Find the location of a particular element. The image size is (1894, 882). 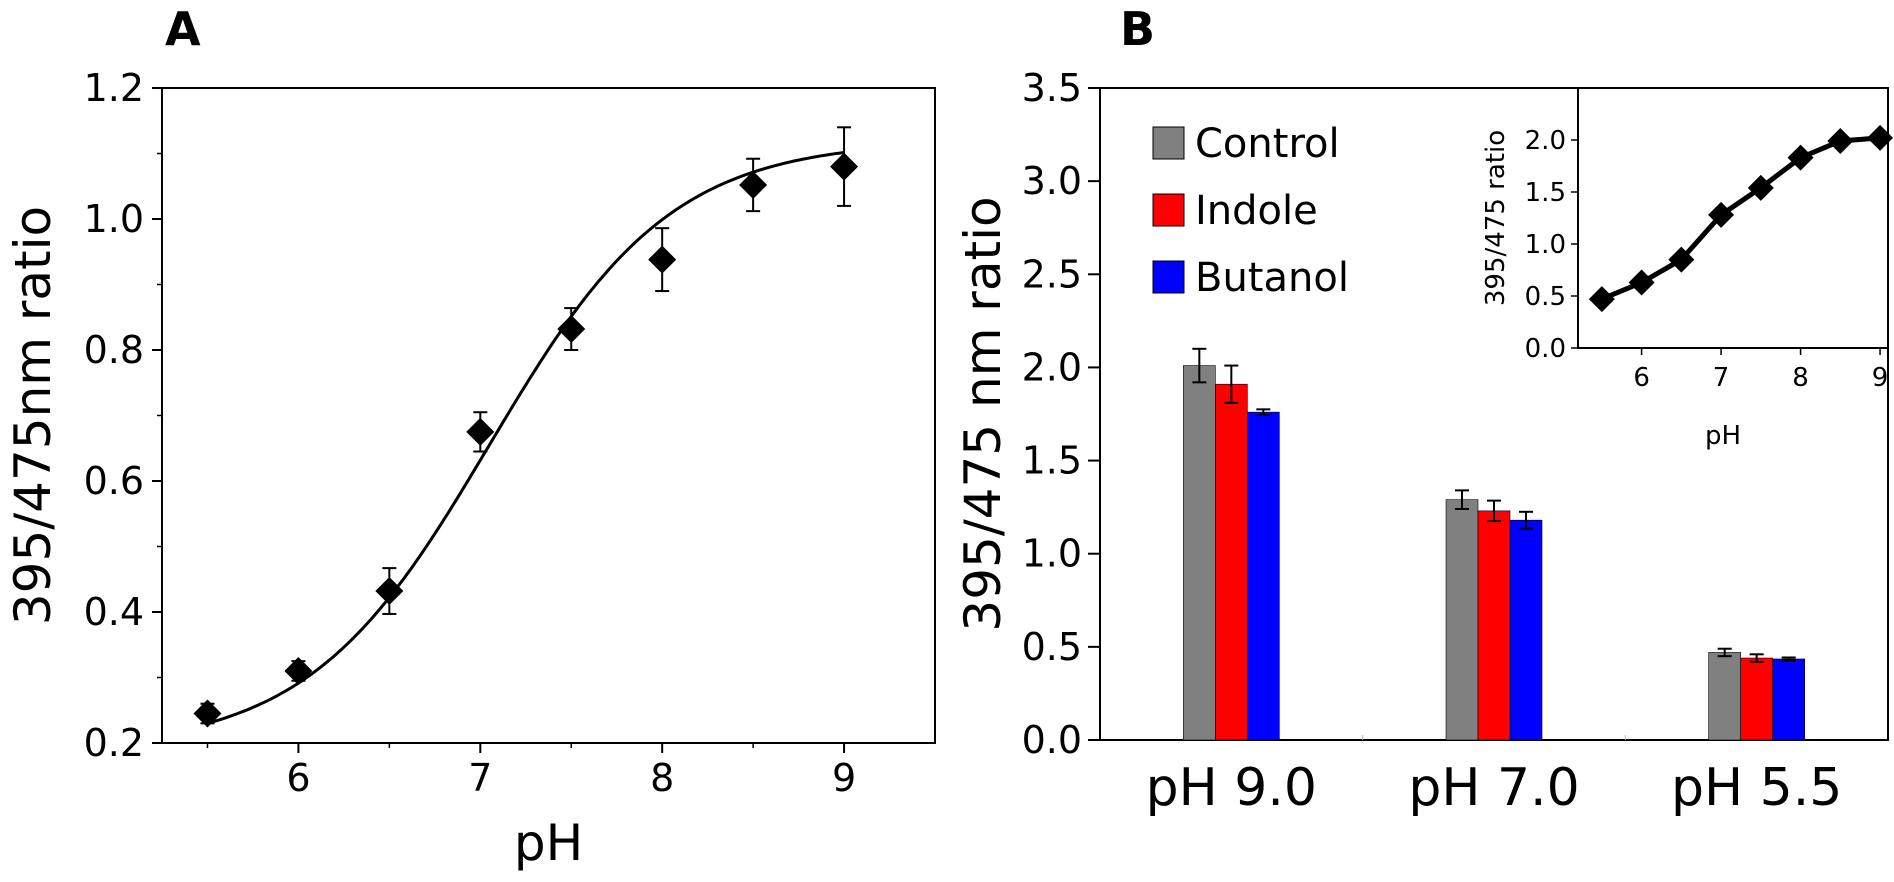

x-tick-label: 8 is located at coordinates (662, 778).